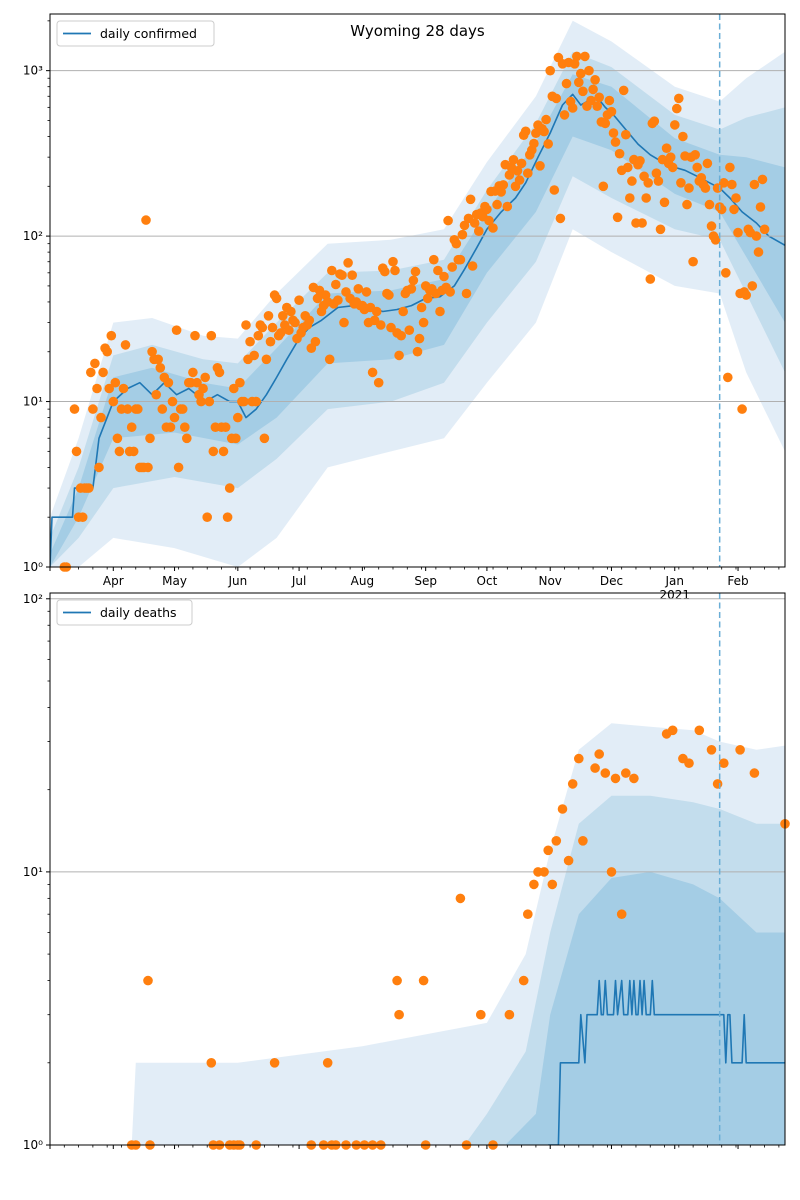  I want to click on x-tick-label: May, so click(174, 581).